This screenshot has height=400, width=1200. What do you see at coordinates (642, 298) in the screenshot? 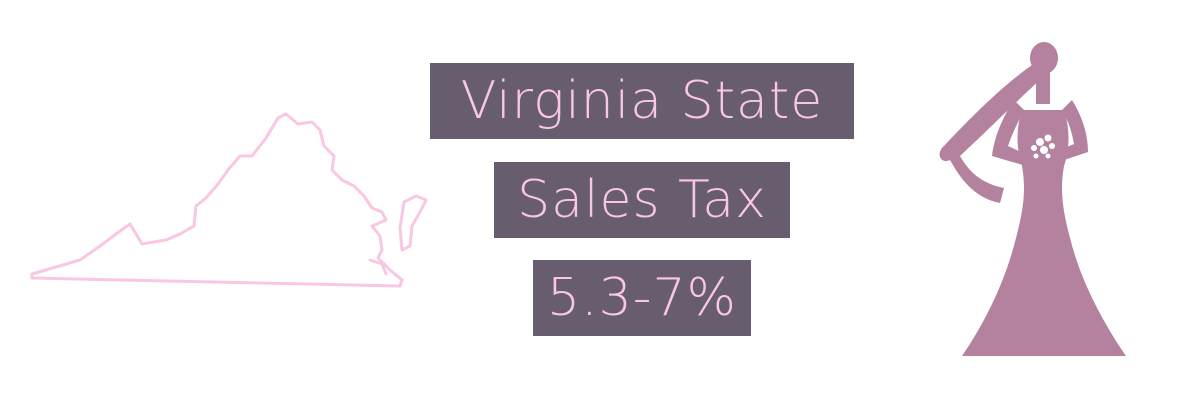
I see `tax-rate-value: 5.3-7%` at bounding box center [642, 298].